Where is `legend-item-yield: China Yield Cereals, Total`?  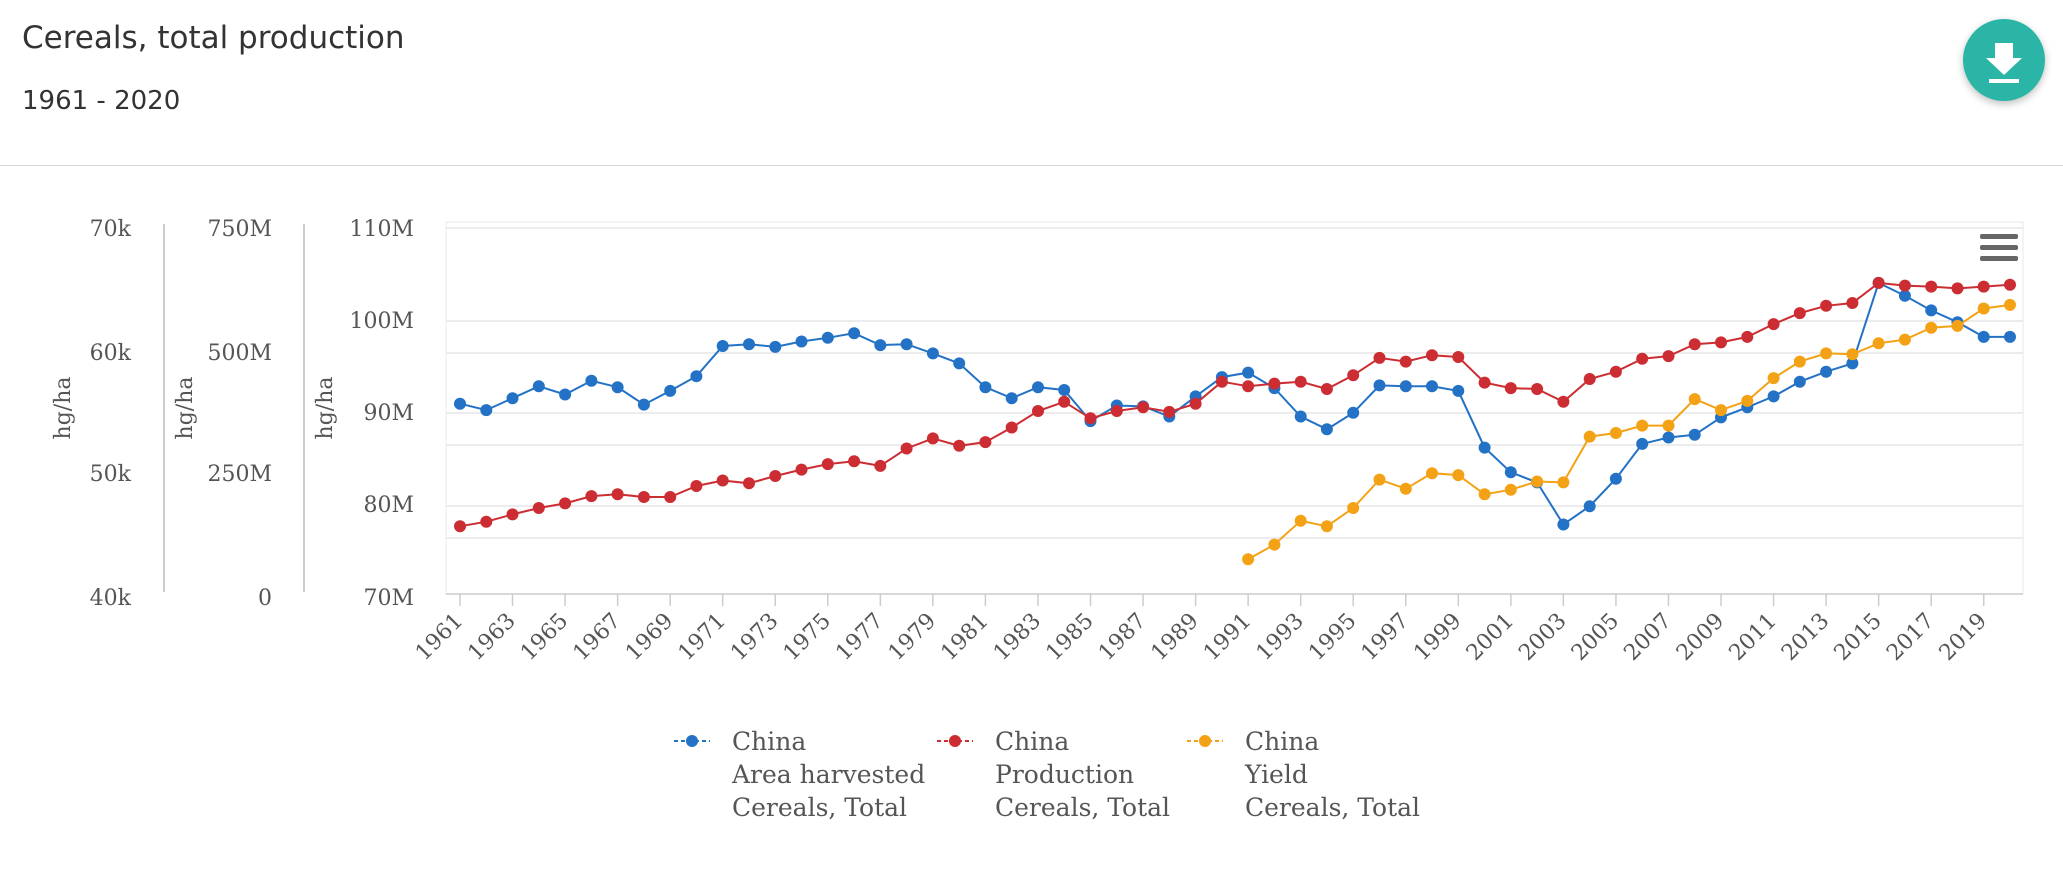 legend-item-yield: China Yield Cereals, Total is located at coordinates (1303, 774).